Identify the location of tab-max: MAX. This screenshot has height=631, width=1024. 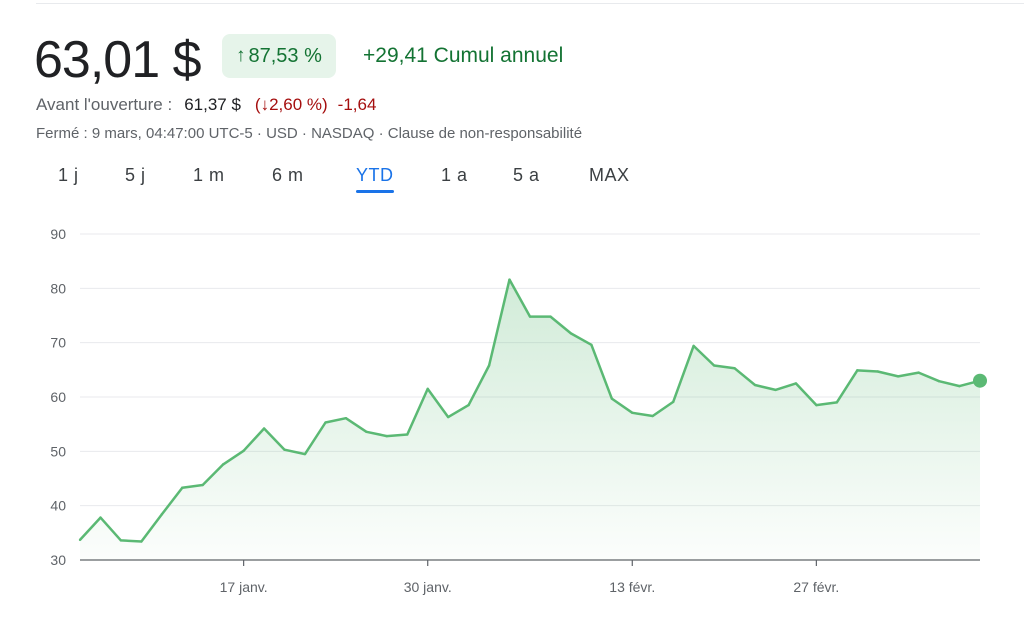
(609, 175).